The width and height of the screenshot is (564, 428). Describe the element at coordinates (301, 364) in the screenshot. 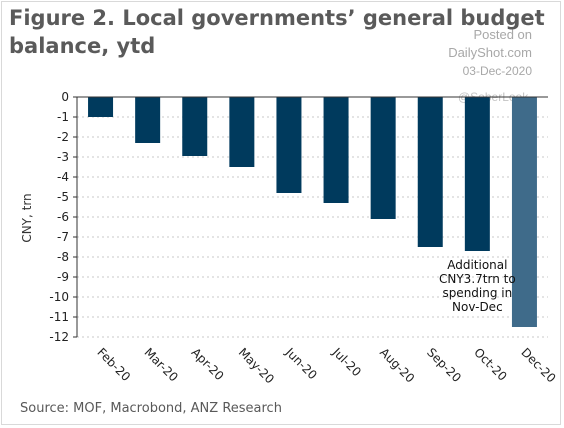

I see `x-tick-label: Jun-20` at that location.